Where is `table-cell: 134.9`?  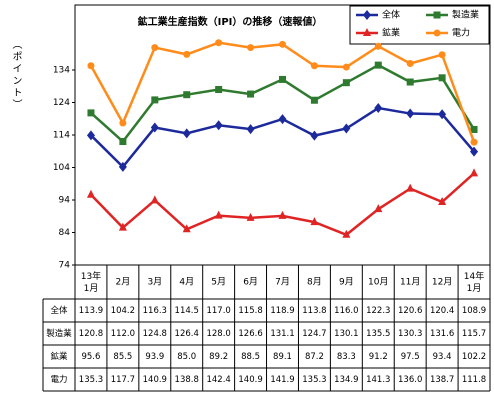
table-cell: 134.9 is located at coordinates (346, 380).